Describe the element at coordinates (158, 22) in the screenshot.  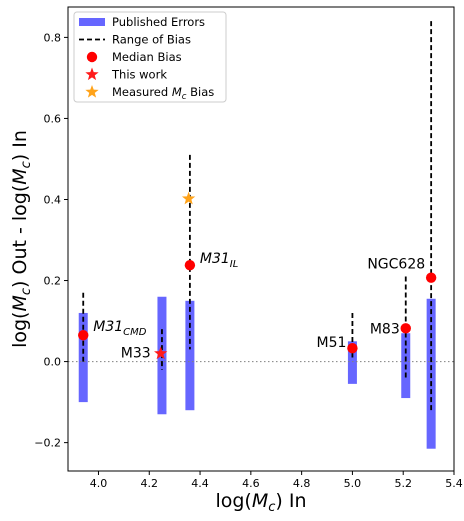
I see `legend-label: Published Errors` at that location.